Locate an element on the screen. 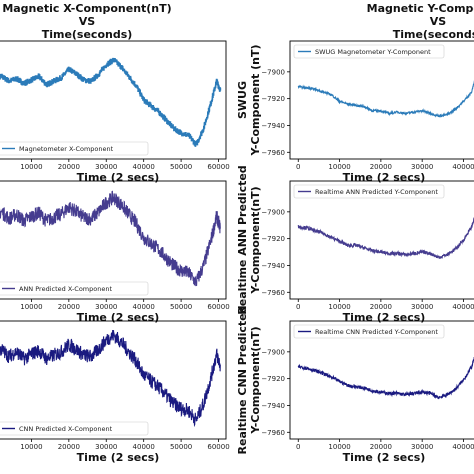 Image resolution: width=474 pixels, height=474 pixels. x-ann-xtick-label: 40000 is located at coordinates (144, 307).